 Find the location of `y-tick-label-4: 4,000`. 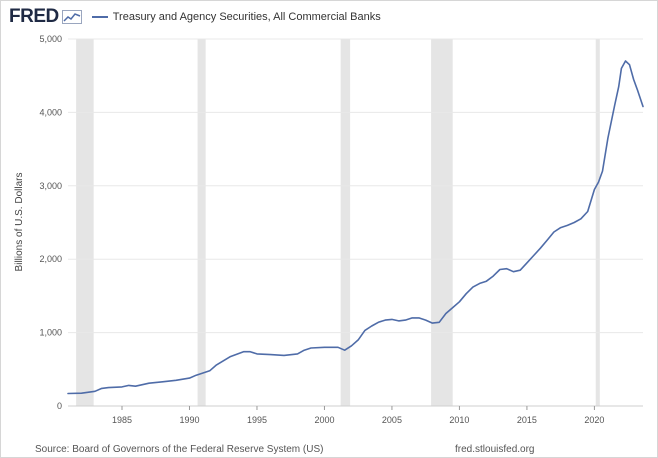

y-tick-label-4: 4,000 is located at coordinates (50, 112).